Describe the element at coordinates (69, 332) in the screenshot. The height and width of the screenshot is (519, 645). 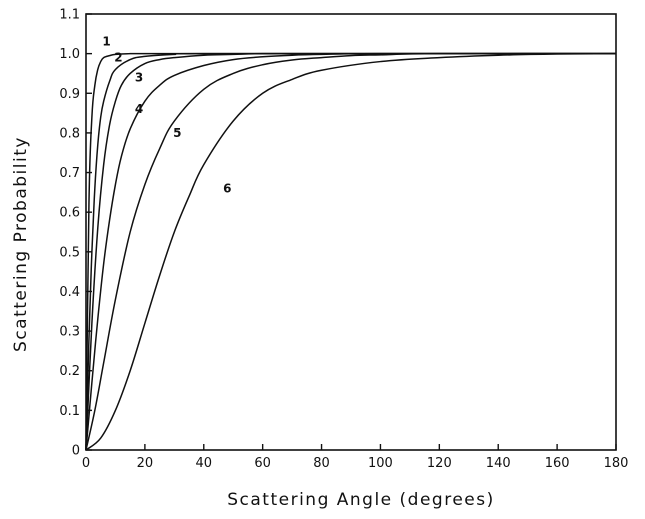
I see `y-tick-label: 0.3` at that location.